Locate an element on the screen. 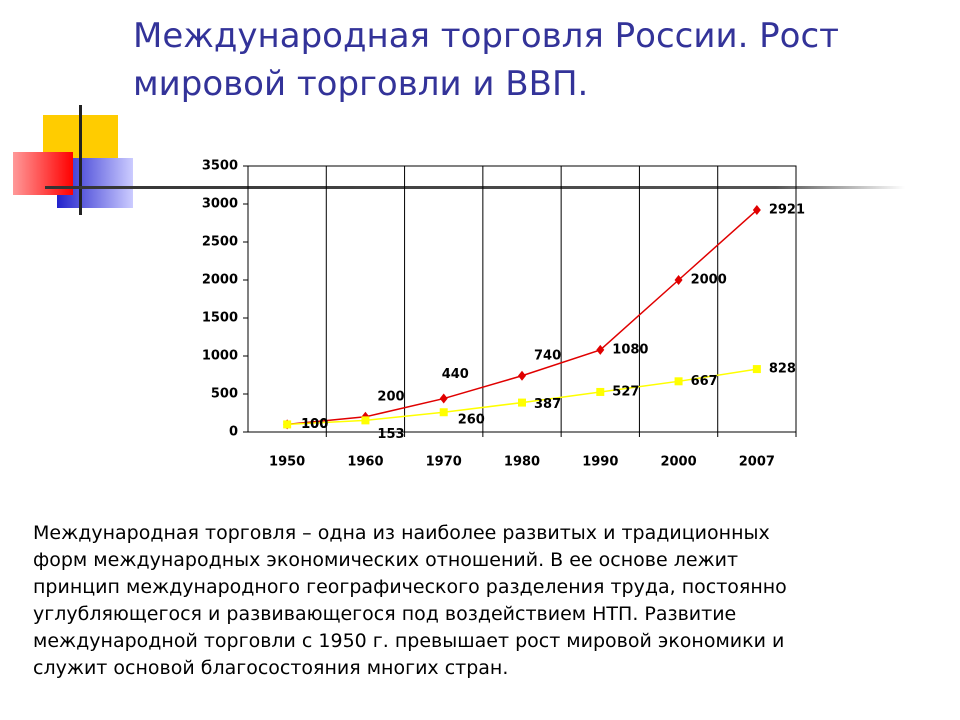  data-label: 828 is located at coordinates (782, 369).